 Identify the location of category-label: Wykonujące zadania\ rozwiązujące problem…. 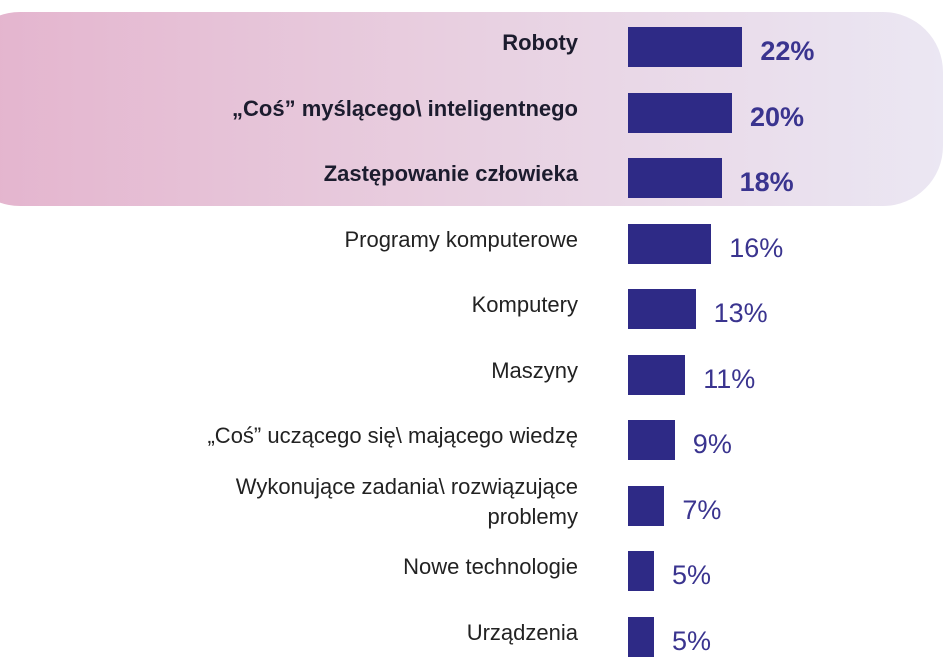
(406, 501).